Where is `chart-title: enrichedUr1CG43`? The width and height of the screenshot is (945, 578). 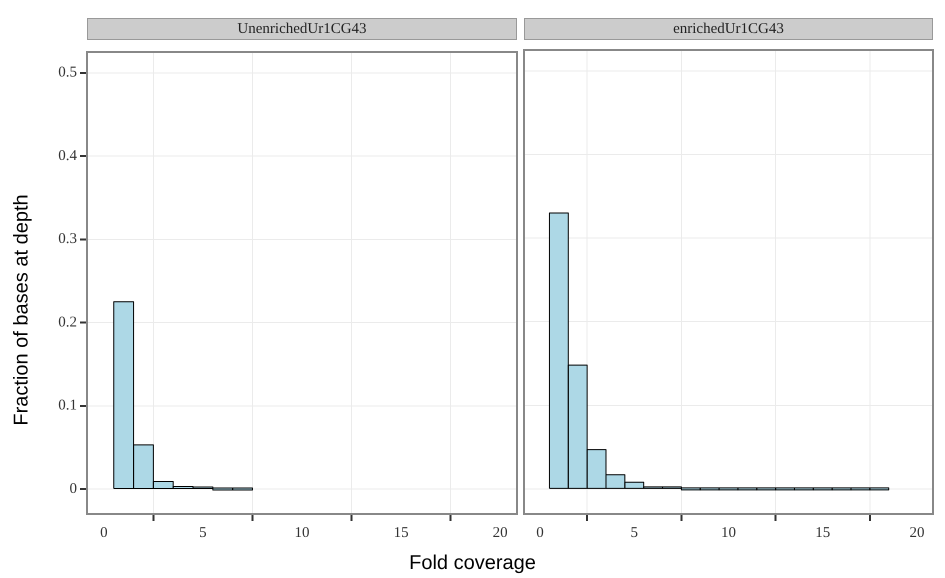
chart-title: enrichedUr1CG43 is located at coordinates (728, 29).